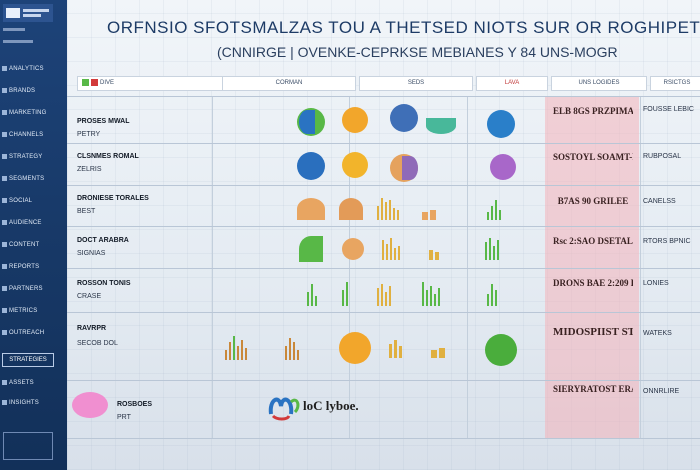 This screenshot has width=700, height=470. I want to click on green-marker-icon, so click(85, 82).